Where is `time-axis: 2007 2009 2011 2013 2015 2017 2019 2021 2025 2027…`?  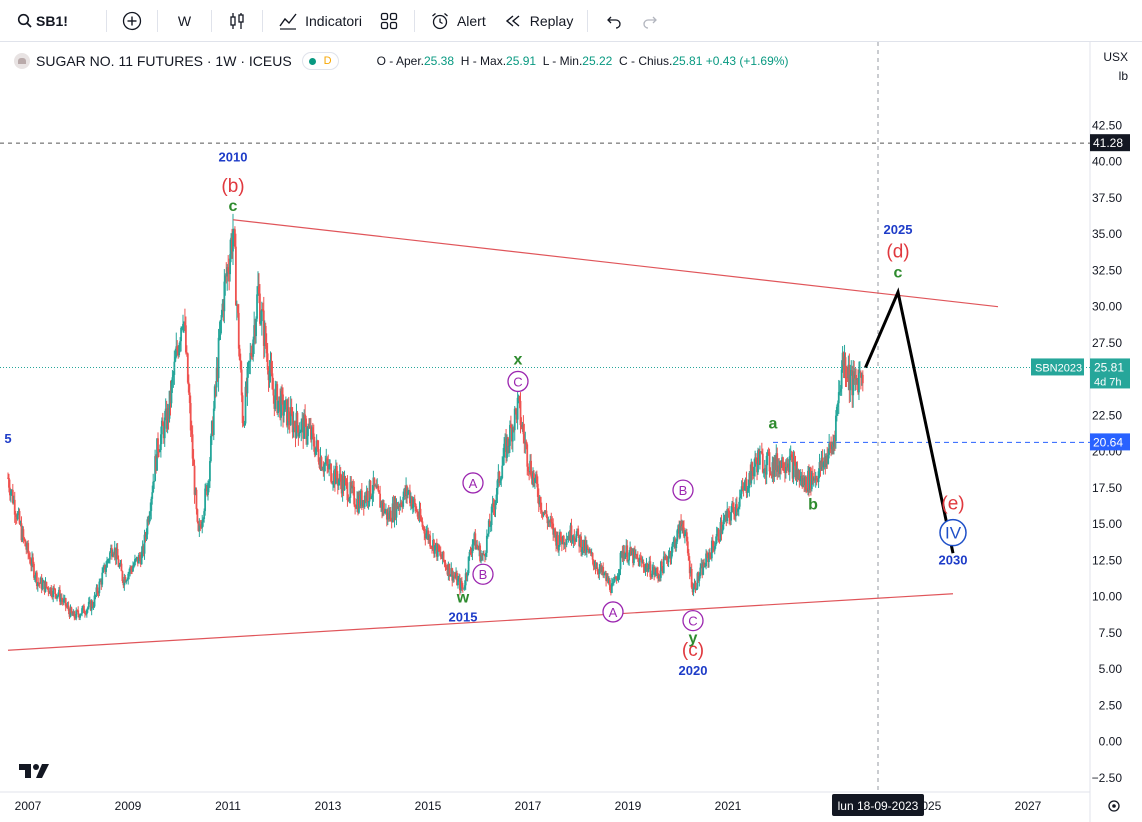 time-axis: 2007 2009 2011 2013 2015 2017 2019 2021 2025 2027… is located at coordinates (528, 805).